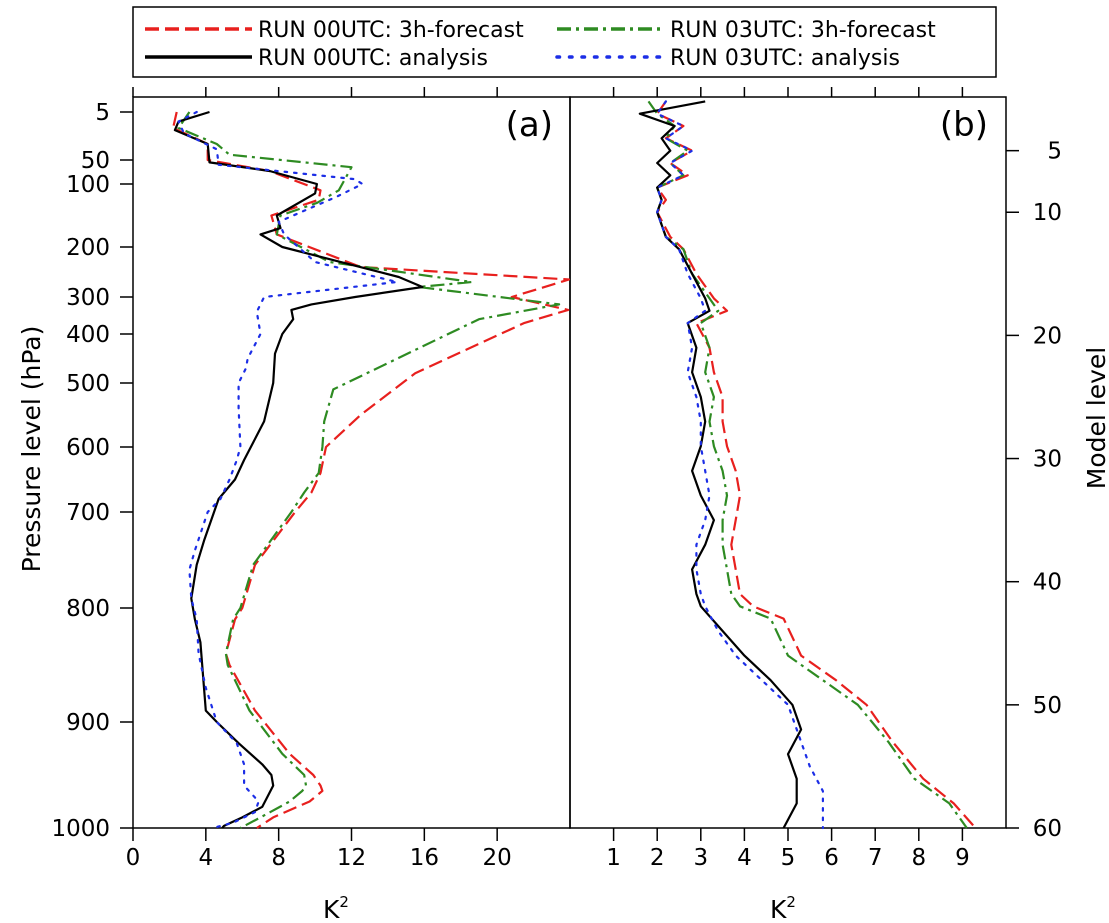 This screenshot has width=1109, height=923. Describe the element at coordinates (791, 902) in the screenshot. I see `x-axis-title-b-sup: 2` at that location.